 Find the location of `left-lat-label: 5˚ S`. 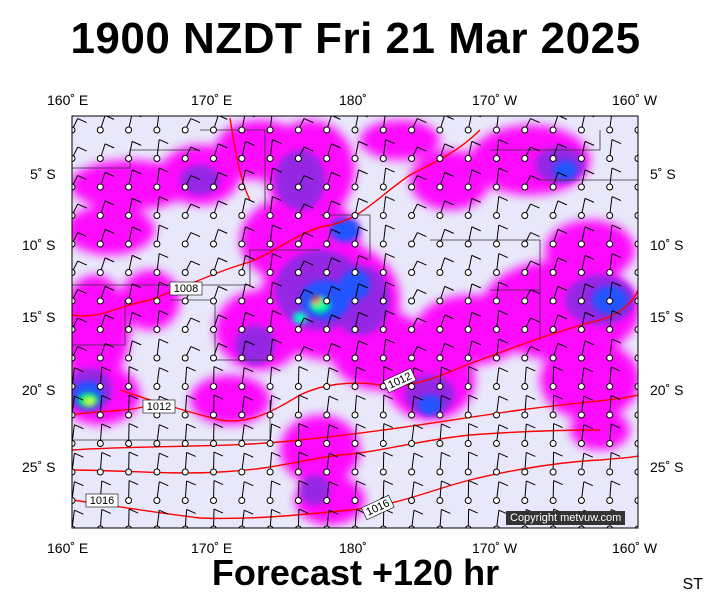

left-lat-label: 5˚ S is located at coordinates (43, 174).